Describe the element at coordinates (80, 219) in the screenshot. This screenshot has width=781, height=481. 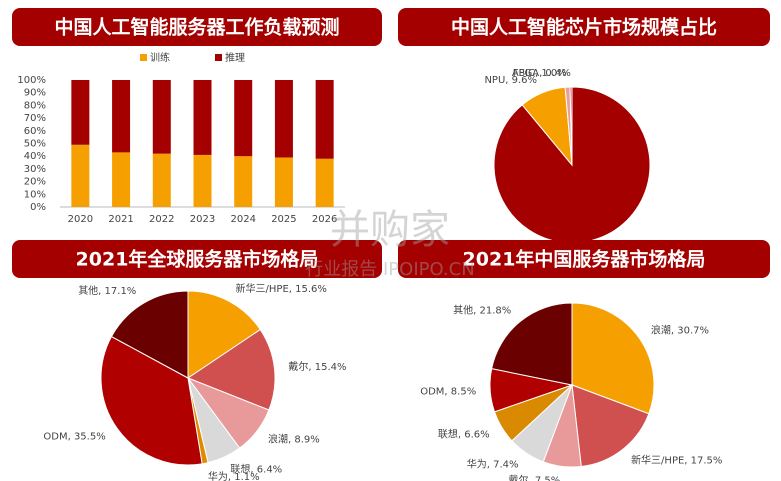
I see `x-tick-label: 2020` at that location.